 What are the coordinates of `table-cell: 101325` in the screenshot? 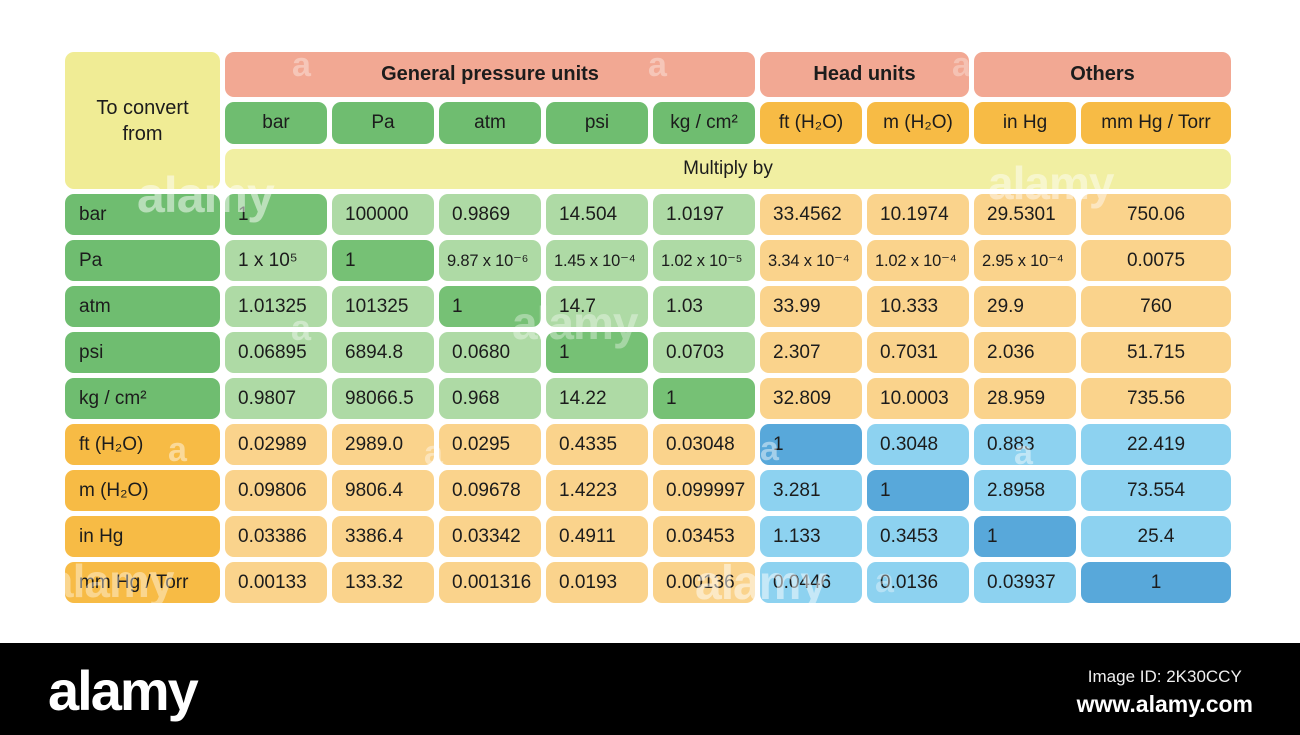 It's located at (383, 306).